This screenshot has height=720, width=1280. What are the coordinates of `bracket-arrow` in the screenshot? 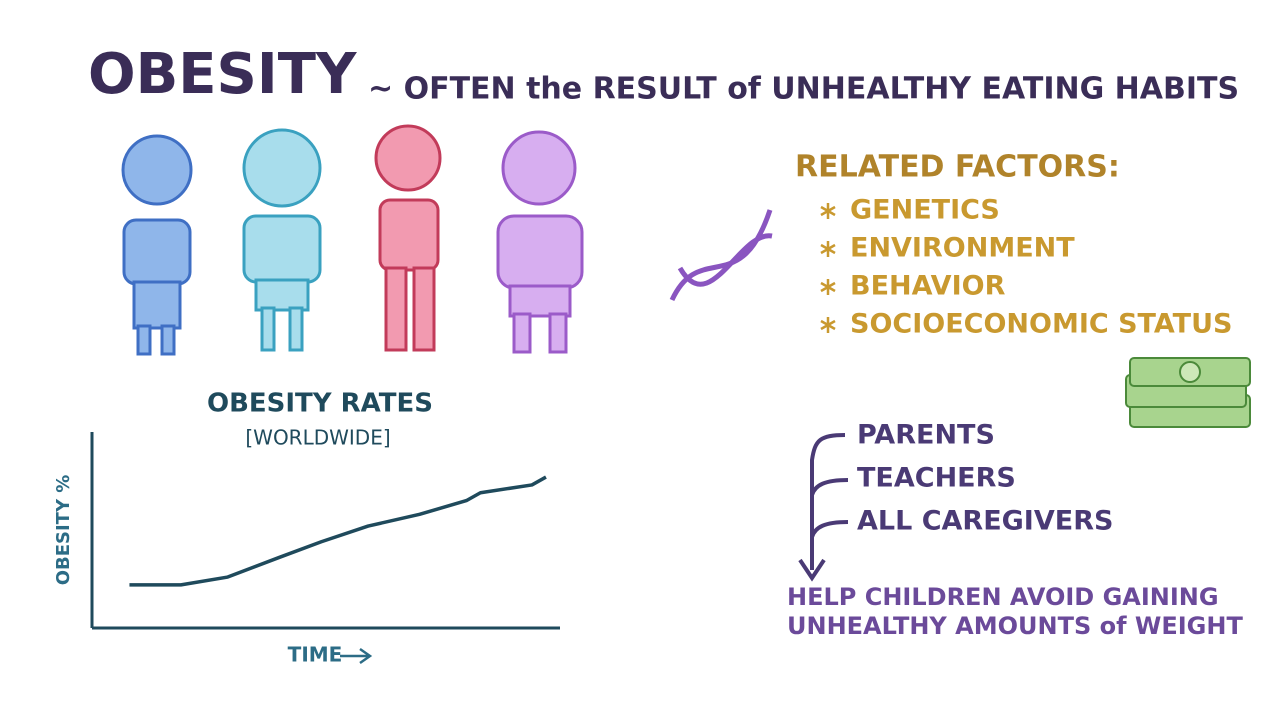 It's located at (823, 507).